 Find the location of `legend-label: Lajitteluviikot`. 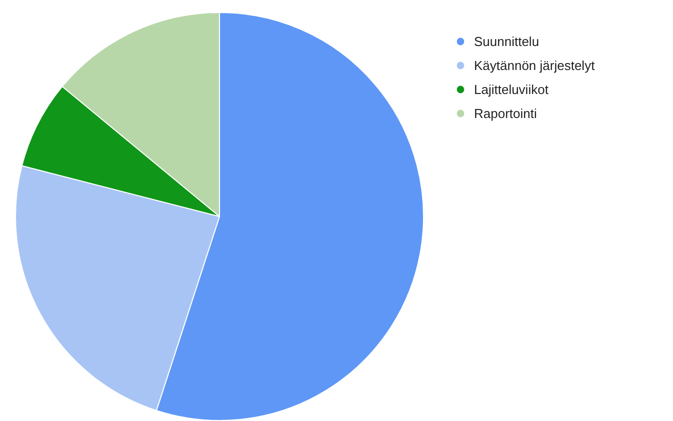

legend-label: Lajitteluviikot is located at coordinates (511, 89).